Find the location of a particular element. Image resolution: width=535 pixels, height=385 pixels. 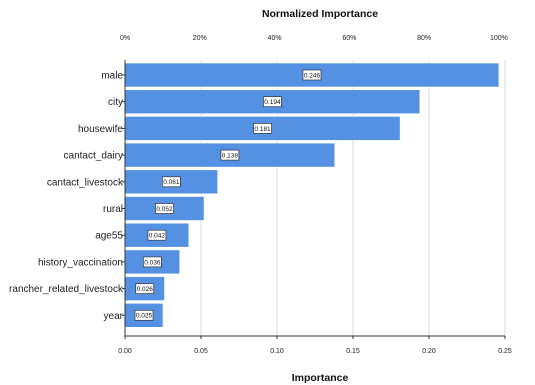

category-label: male is located at coordinates (112, 76).